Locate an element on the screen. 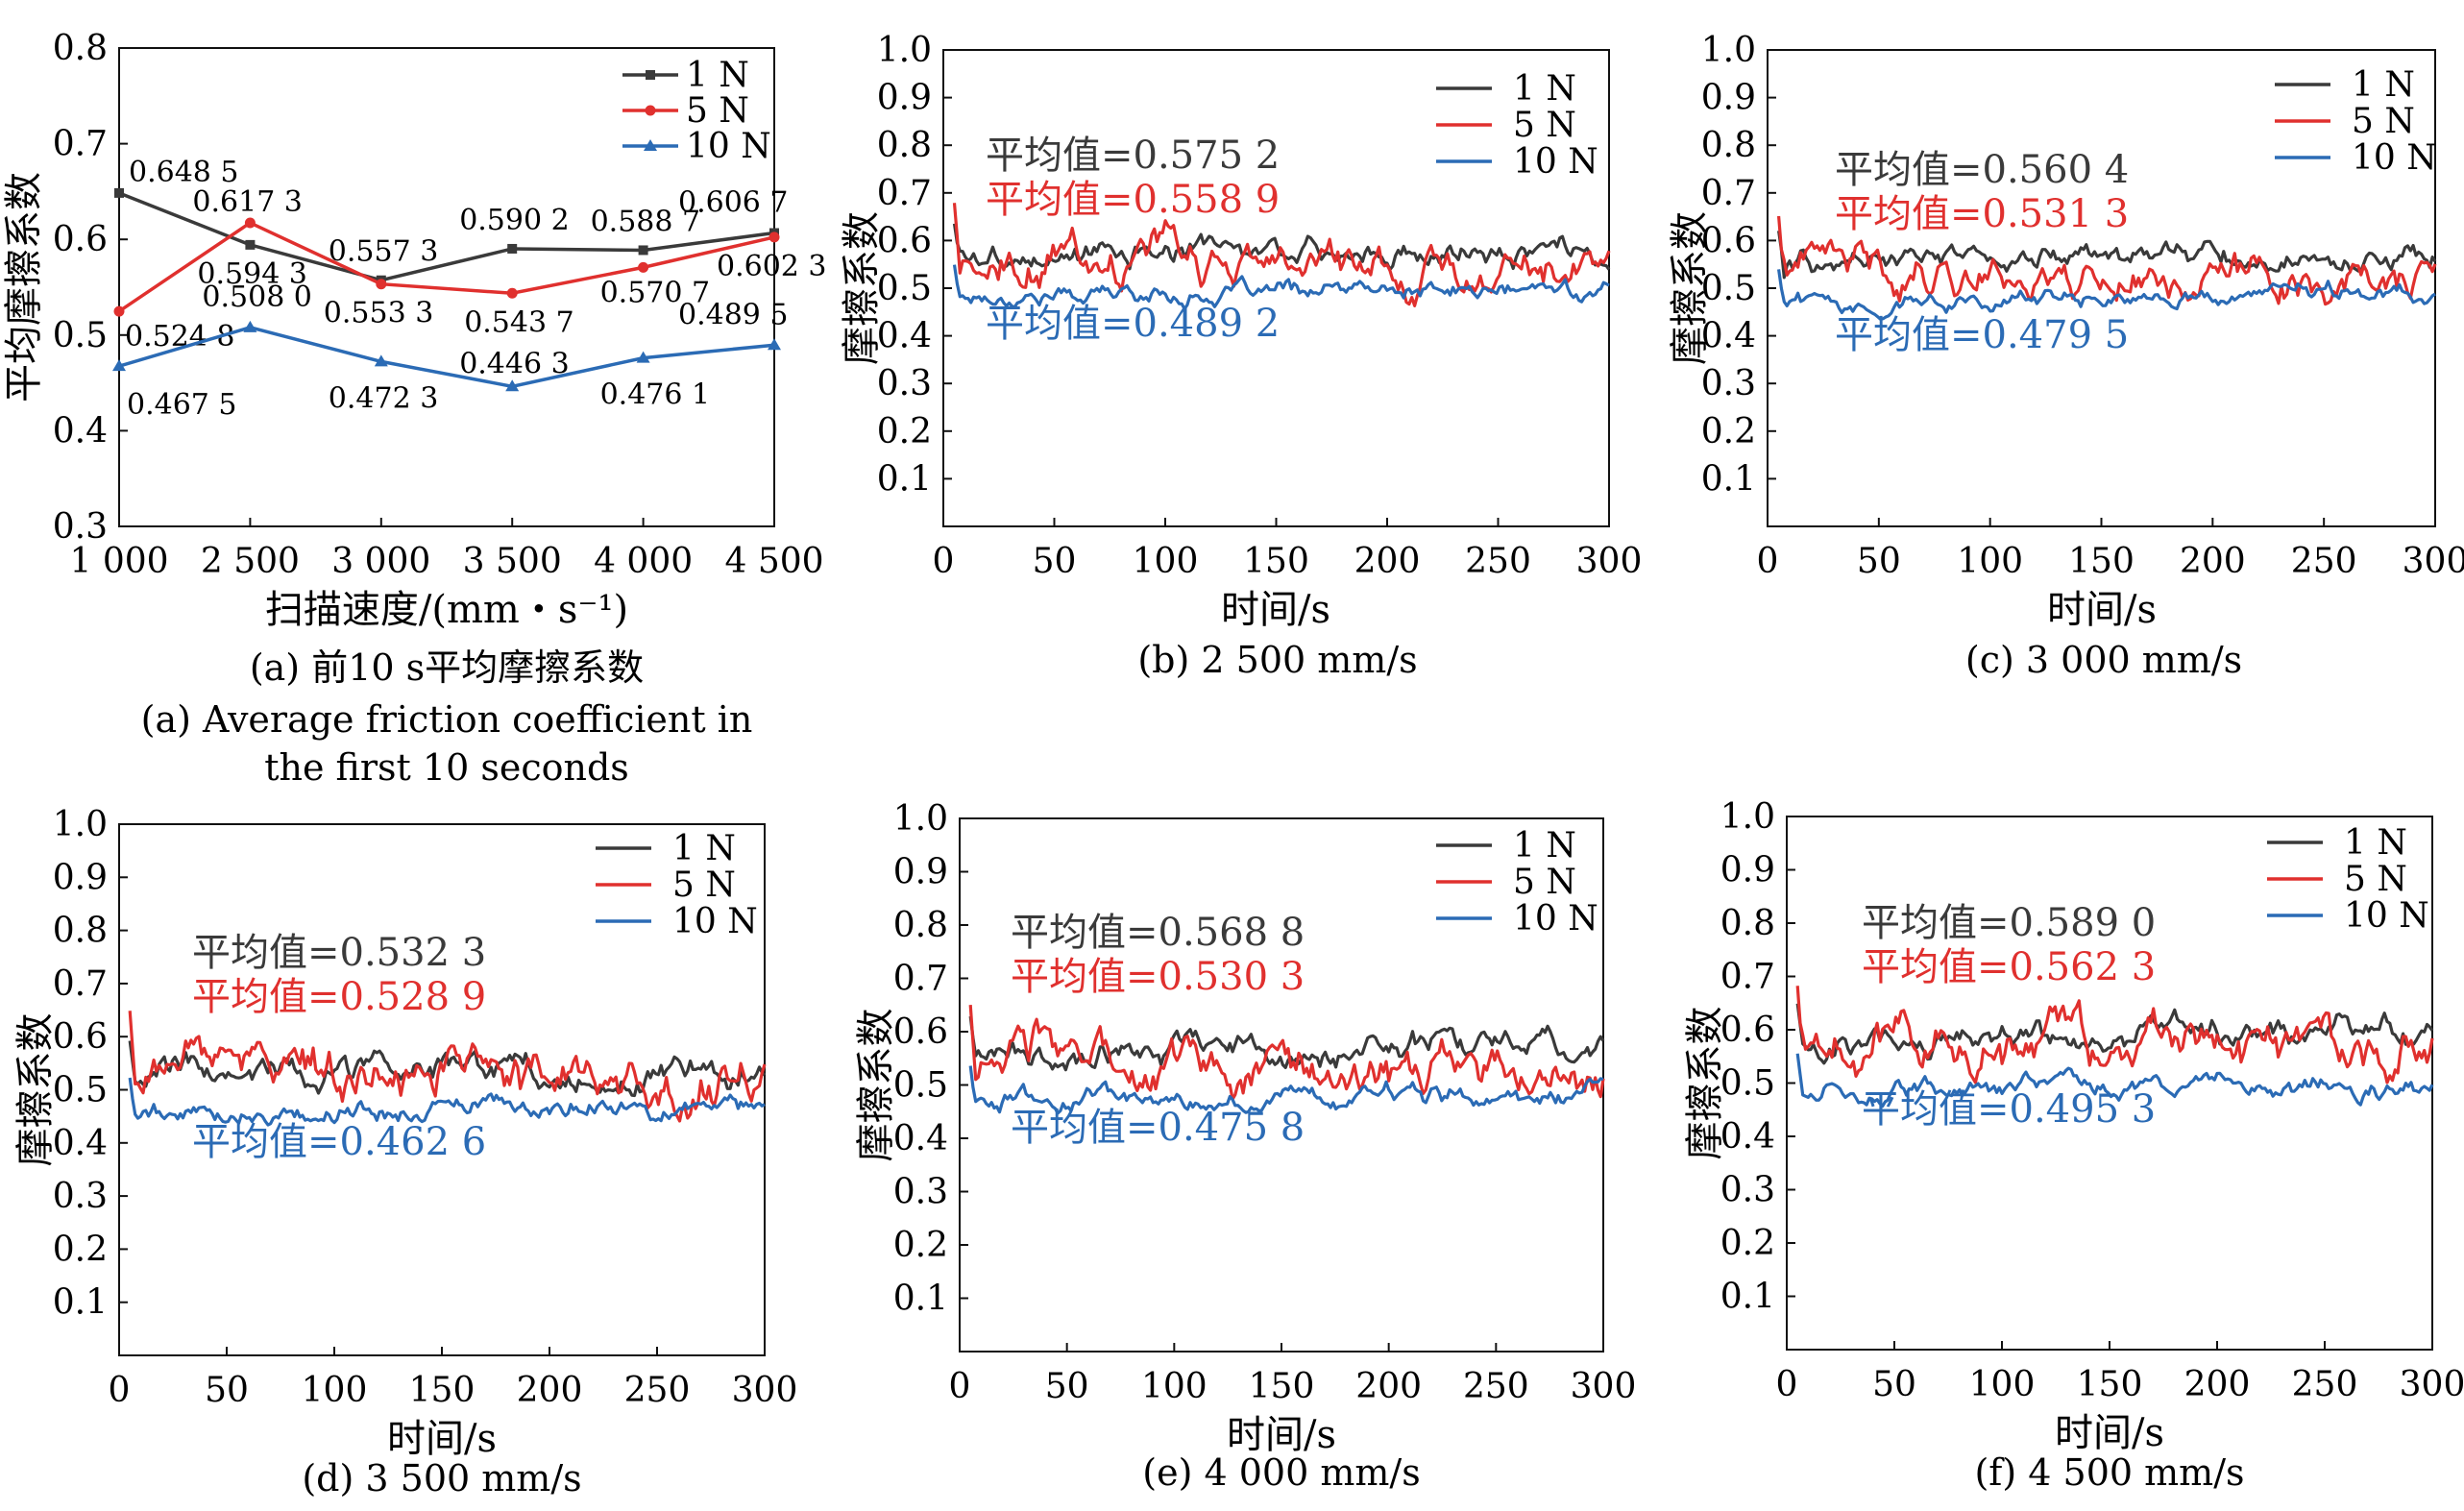 This screenshot has height=1511, width=2464. mean-annotation: 平均值=0.489 2 is located at coordinates (1133, 324).